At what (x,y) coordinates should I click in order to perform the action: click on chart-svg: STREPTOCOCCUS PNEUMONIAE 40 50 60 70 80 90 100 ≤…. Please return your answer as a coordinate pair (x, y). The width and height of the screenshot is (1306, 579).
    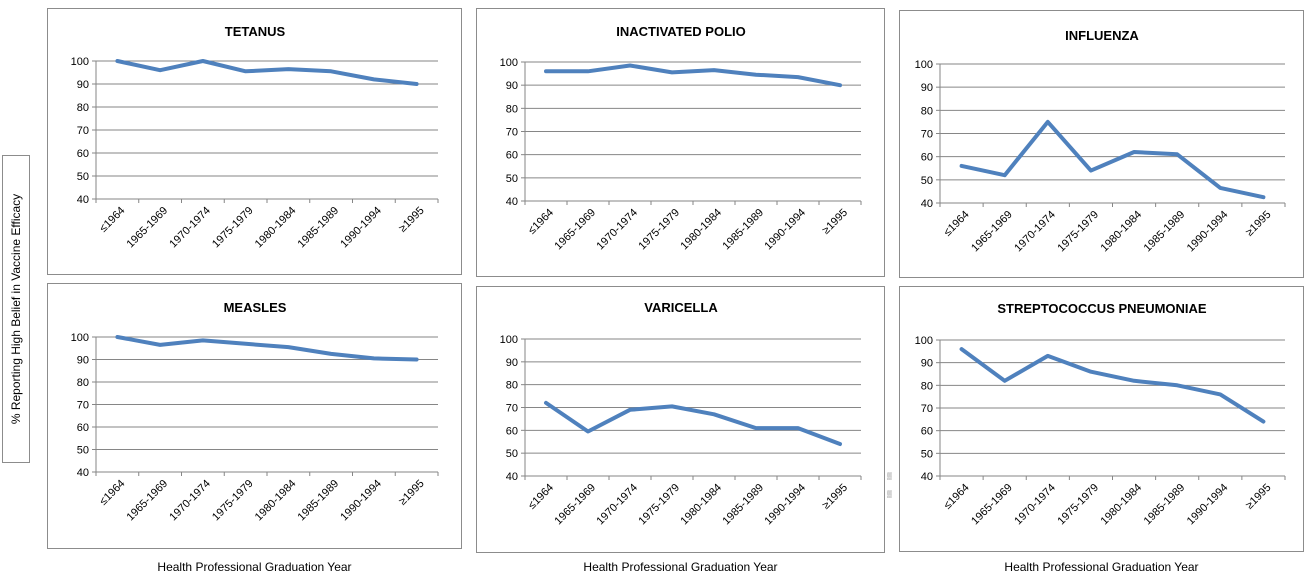
    Looking at the image, I should click on (1100, 414).